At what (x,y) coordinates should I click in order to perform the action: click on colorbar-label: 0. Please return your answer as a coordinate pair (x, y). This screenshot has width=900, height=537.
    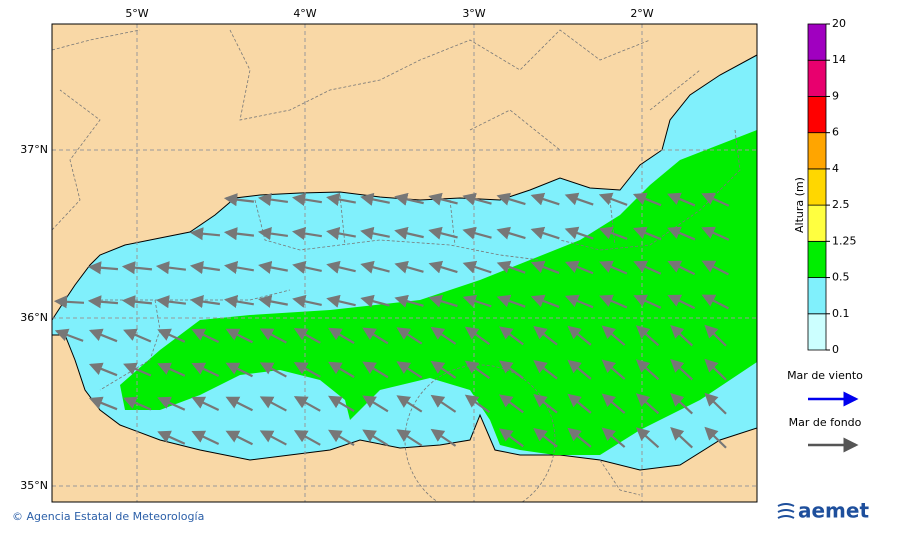
    Looking at the image, I should click on (835, 349).